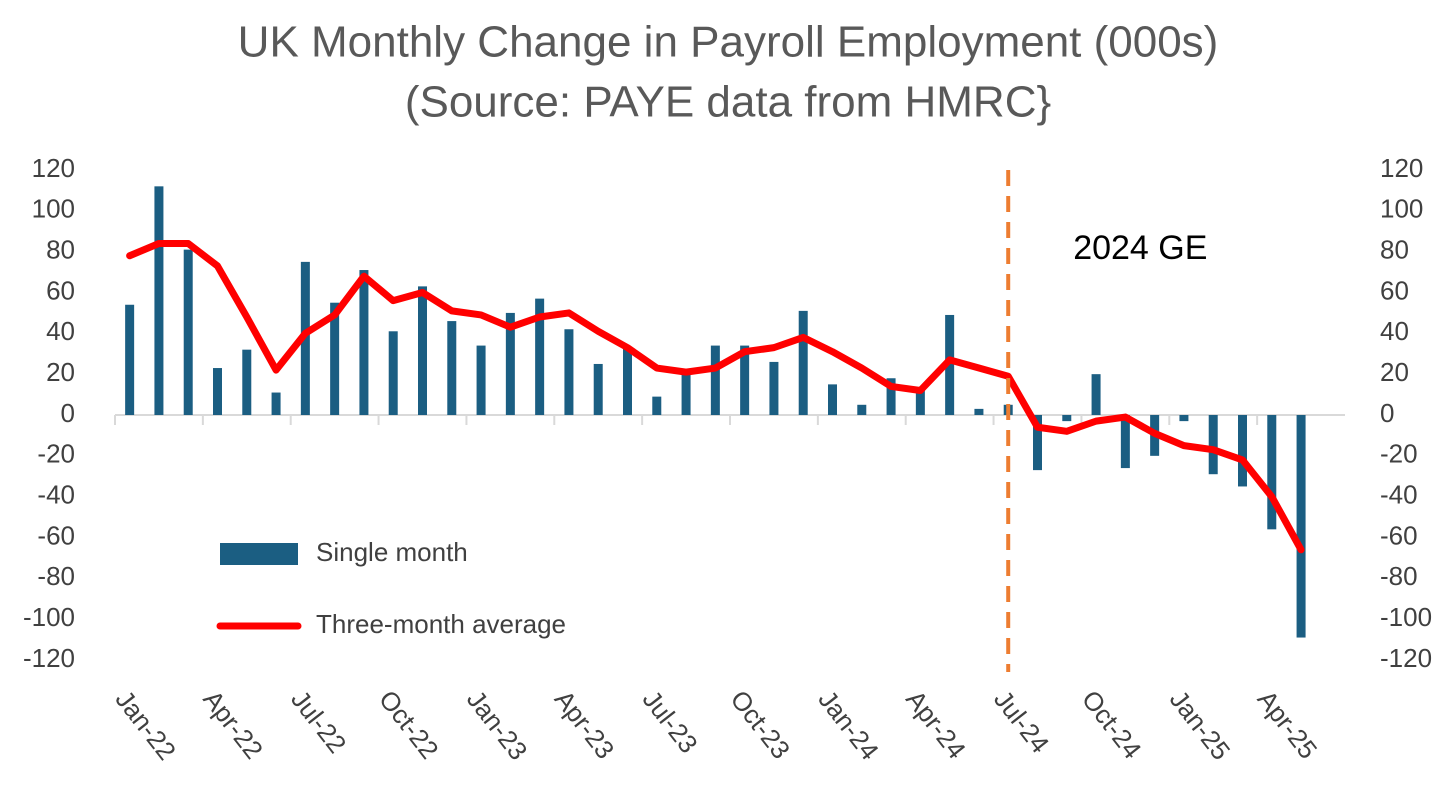  What do you see at coordinates (49, 658) in the screenshot?
I see `y-tick-label: -120` at bounding box center [49, 658].